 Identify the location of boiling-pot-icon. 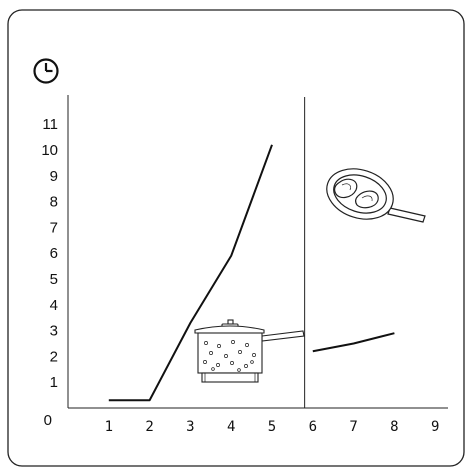
(249, 351).